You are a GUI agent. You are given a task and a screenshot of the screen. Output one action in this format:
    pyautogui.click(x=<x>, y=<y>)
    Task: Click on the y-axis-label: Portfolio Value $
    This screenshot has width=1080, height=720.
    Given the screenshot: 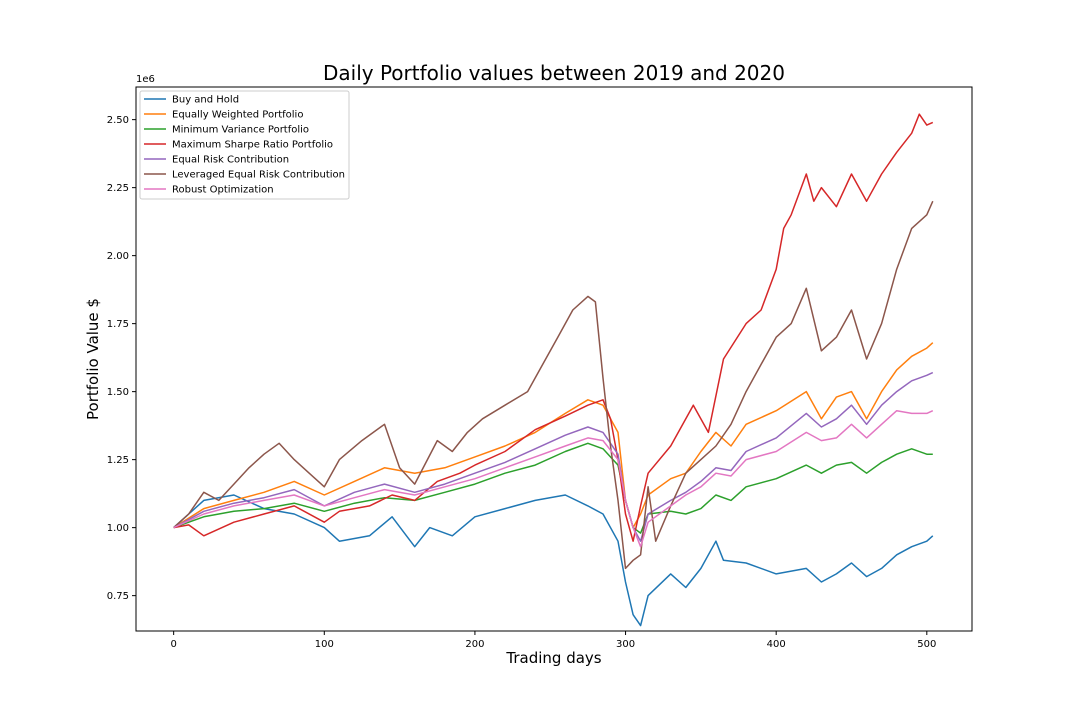 What is the action you would take?
    pyautogui.click(x=93, y=359)
    